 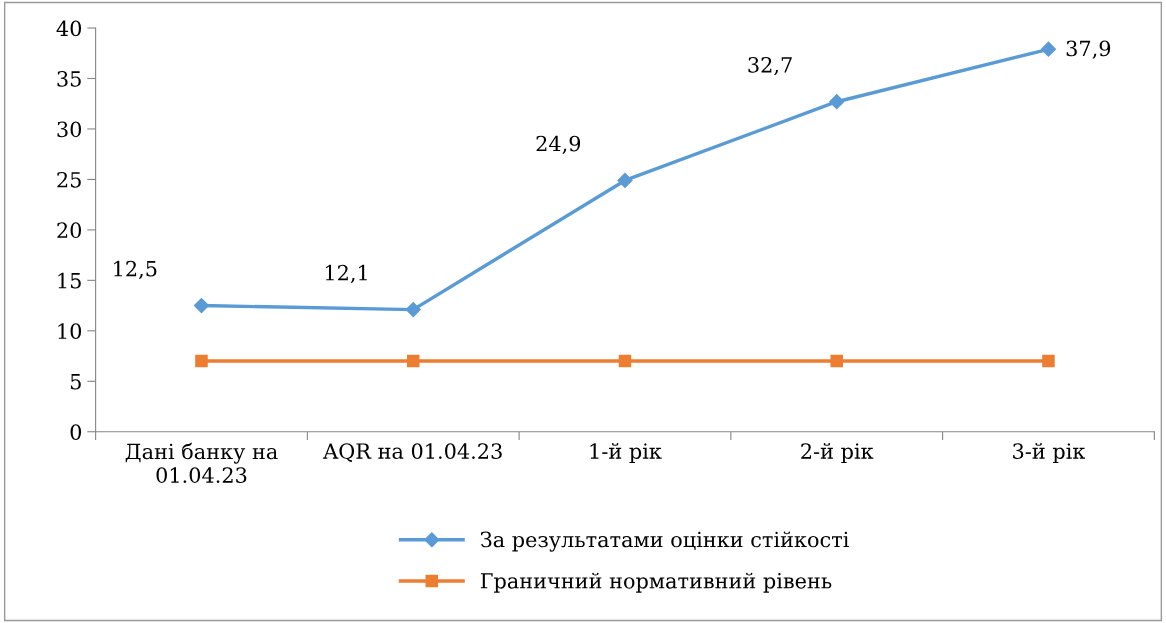 What do you see at coordinates (201, 462) in the screenshot?
I see `x-tick-label: Дані банку на 01.04.23` at bounding box center [201, 462].